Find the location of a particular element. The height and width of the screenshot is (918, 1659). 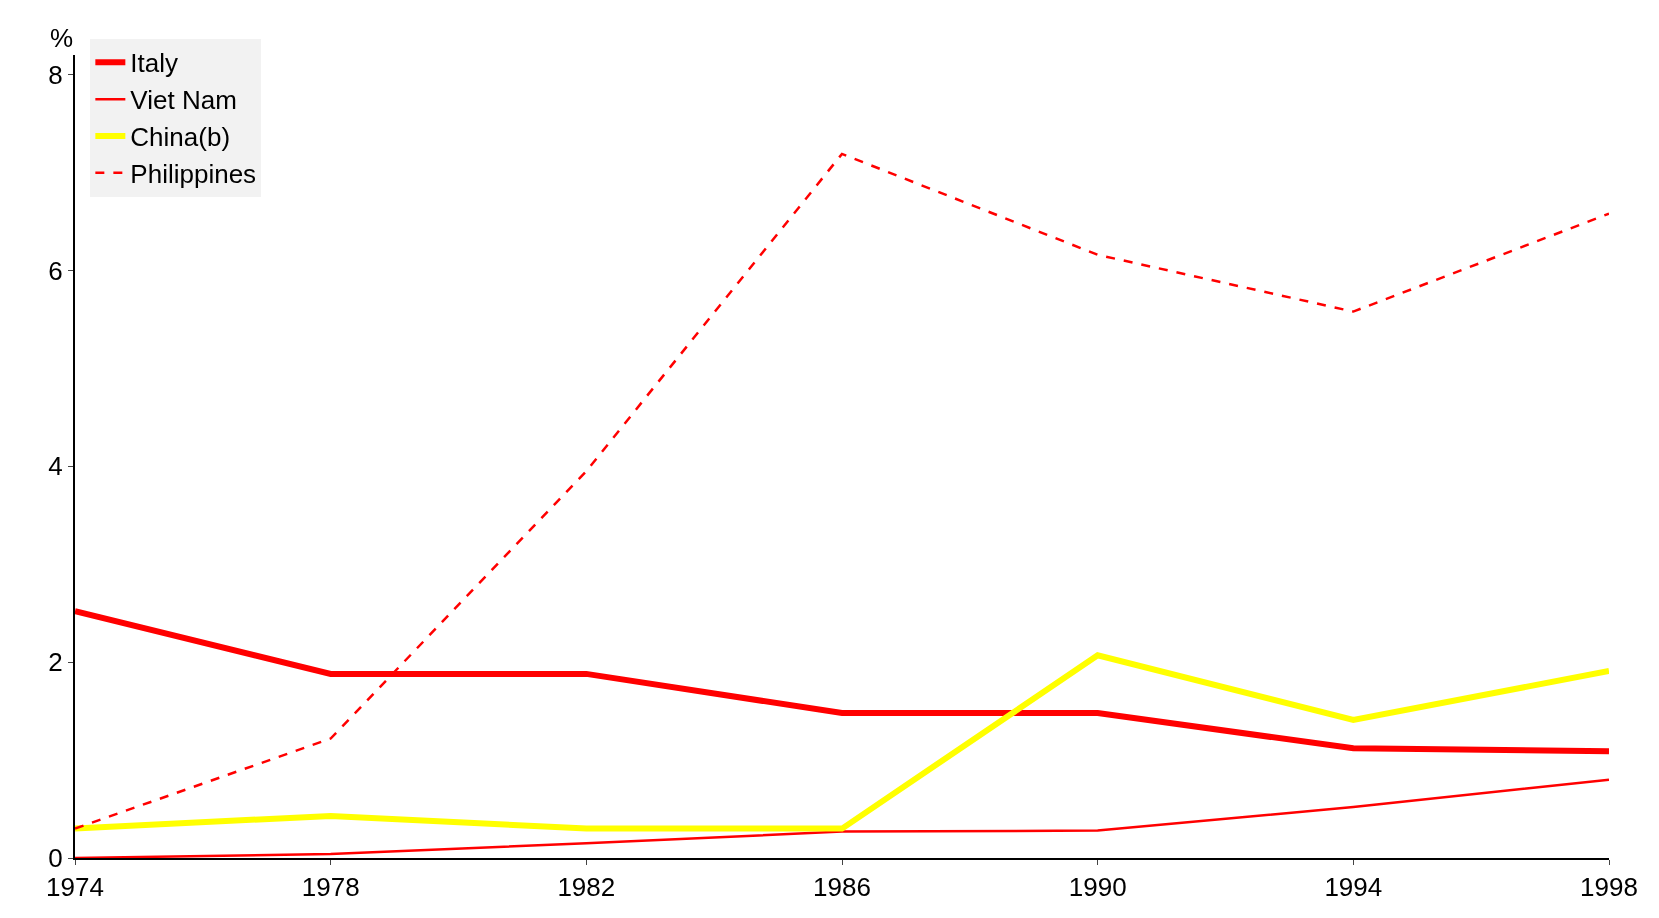

legend-label: China(b) is located at coordinates (180, 137).